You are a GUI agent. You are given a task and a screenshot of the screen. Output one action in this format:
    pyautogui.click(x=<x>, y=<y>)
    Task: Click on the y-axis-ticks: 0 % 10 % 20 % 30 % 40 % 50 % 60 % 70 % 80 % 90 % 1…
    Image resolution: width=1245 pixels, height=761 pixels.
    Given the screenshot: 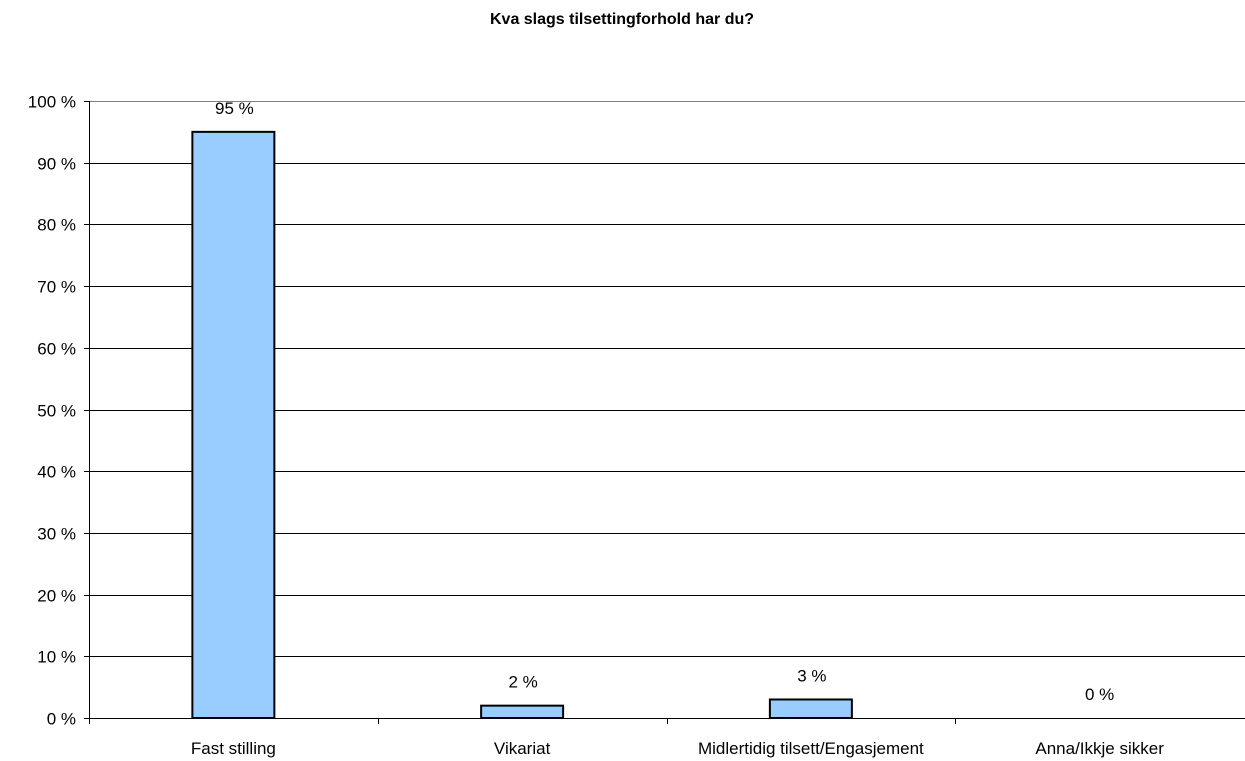 What is the action you would take?
    pyautogui.click(x=58, y=411)
    